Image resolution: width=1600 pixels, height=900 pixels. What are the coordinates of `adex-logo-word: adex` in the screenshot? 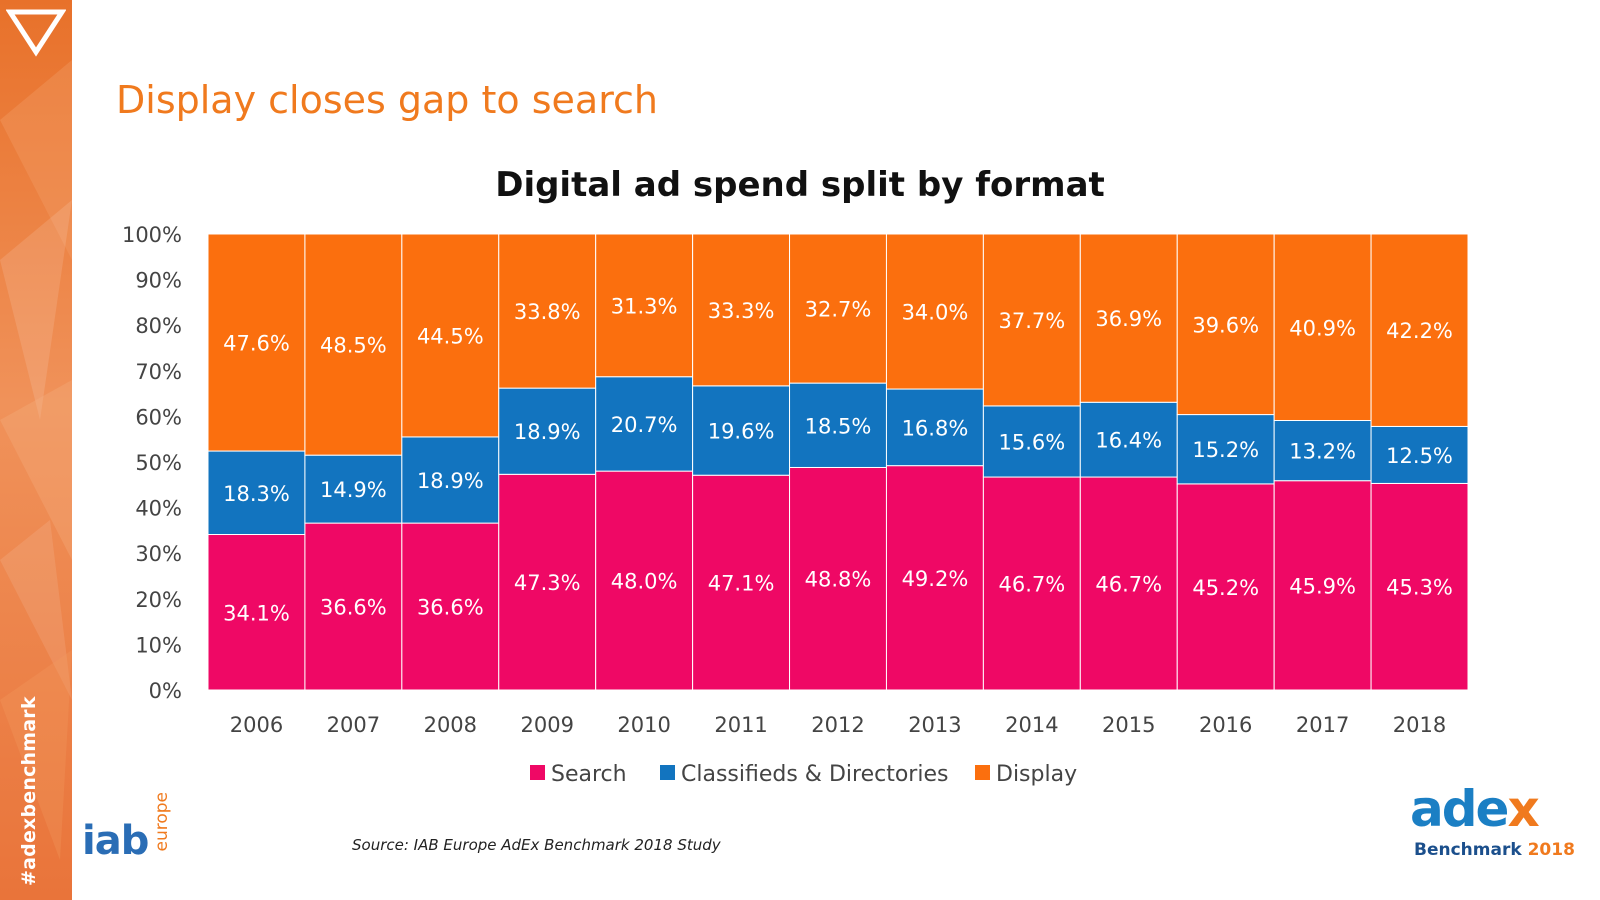 It's located at (1475, 809).